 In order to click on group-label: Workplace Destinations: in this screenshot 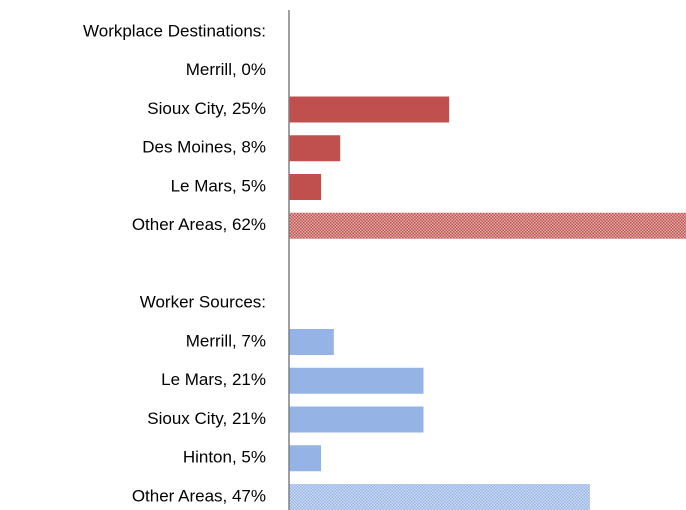, I will do `click(174, 30)`.